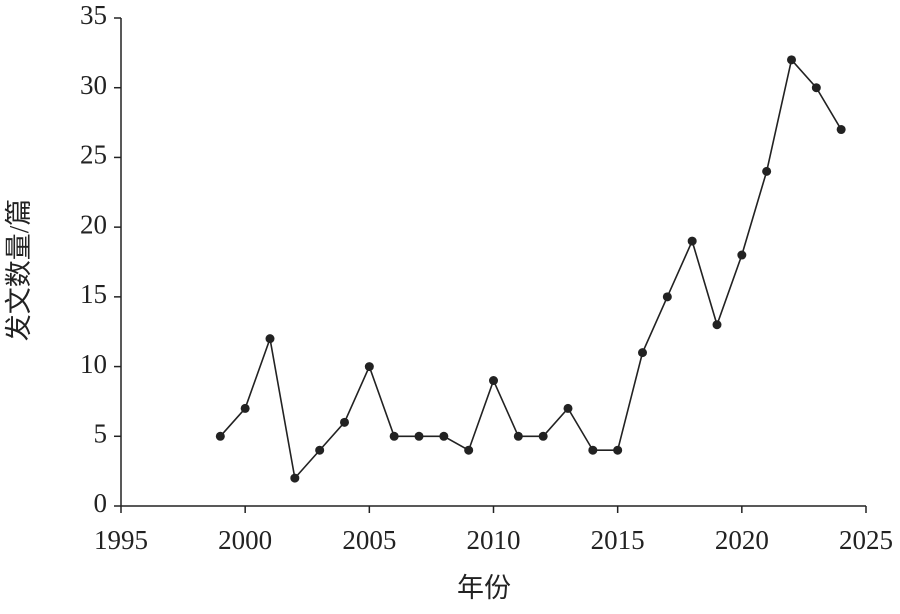  I want to click on y-tick-label: 25, so click(93, 155).